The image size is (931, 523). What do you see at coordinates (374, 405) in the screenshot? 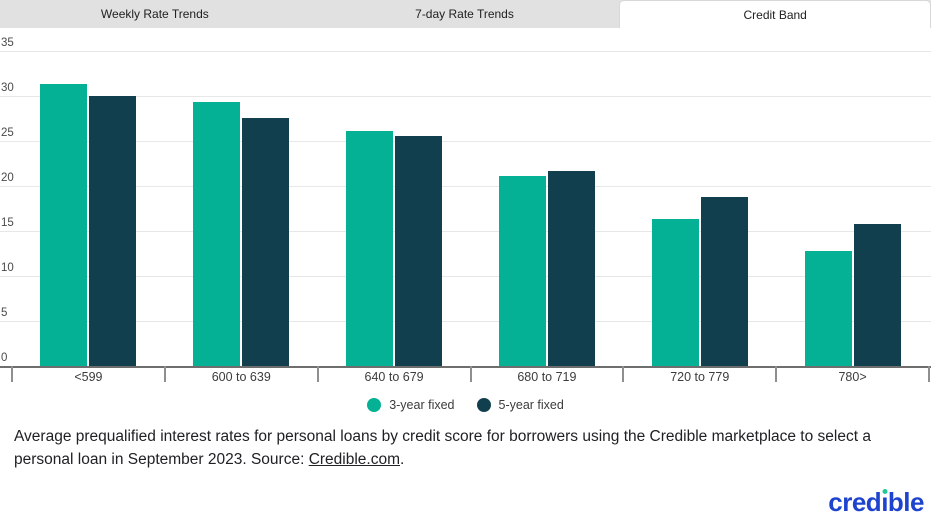
I see `legend-swatch-3-year-icon` at bounding box center [374, 405].